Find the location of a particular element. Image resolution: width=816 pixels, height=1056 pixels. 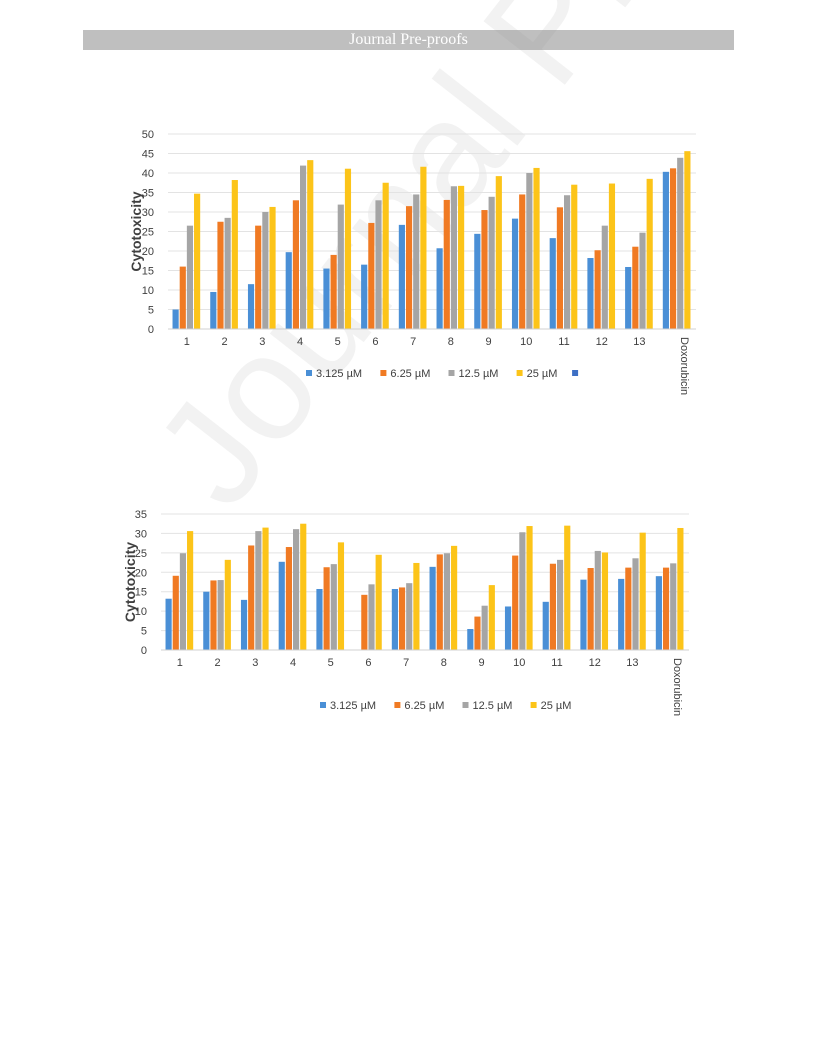

x-tick-label: 8 is located at coordinates (444, 663).